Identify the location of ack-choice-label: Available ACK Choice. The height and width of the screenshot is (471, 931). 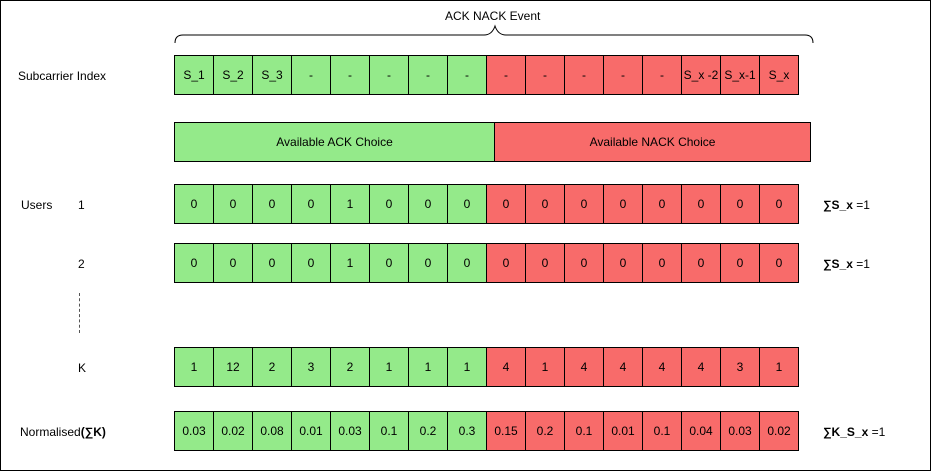
(334, 142).